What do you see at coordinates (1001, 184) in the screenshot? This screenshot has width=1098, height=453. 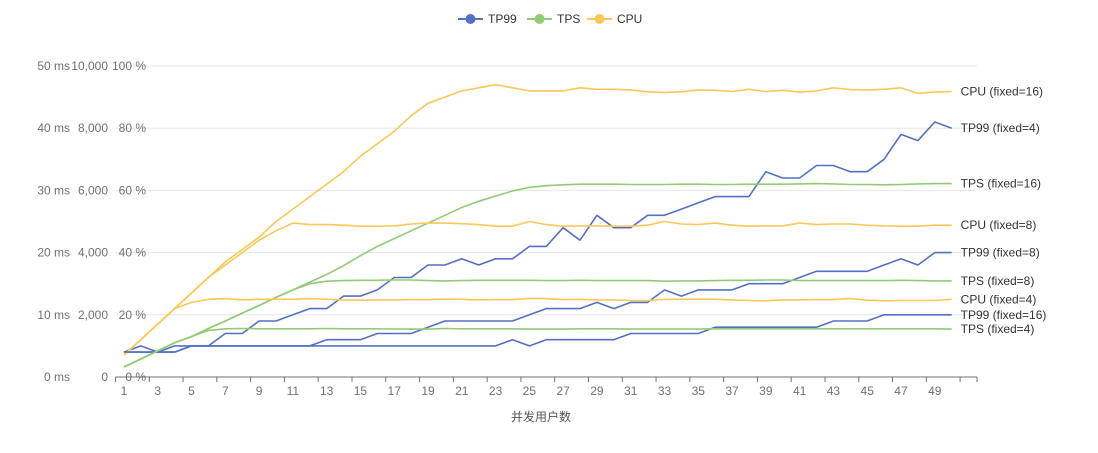 I see `series-end-label: TPS (fixed=16)` at bounding box center [1001, 184].